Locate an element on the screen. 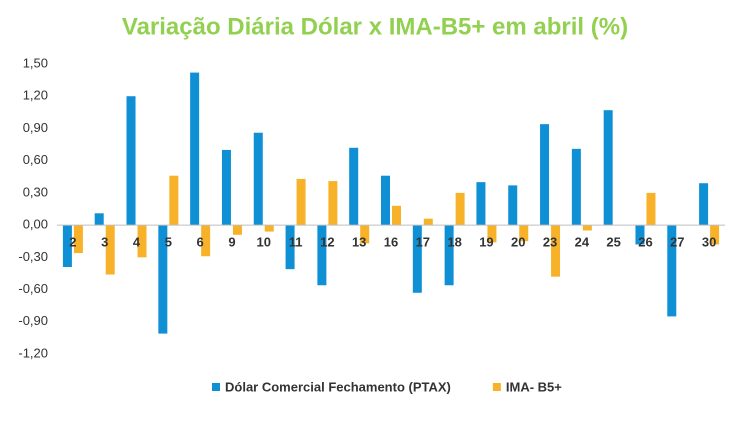 The image size is (750, 426). x-tick-label: 27 is located at coordinates (677, 242).